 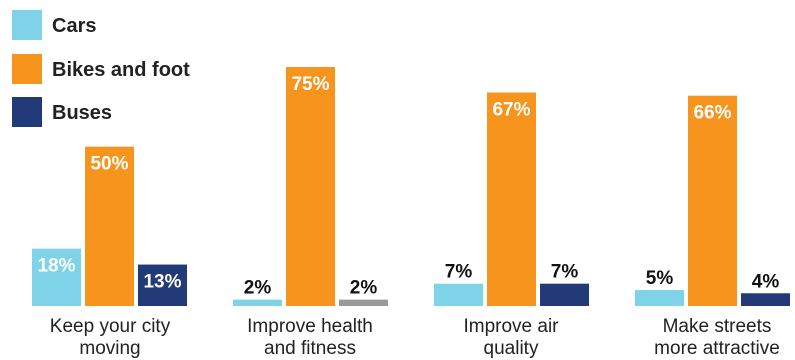 What do you see at coordinates (364, 288) in the screenshot?
I see `value-label-s2-c1: 2%` at bounding box center [364, 288].